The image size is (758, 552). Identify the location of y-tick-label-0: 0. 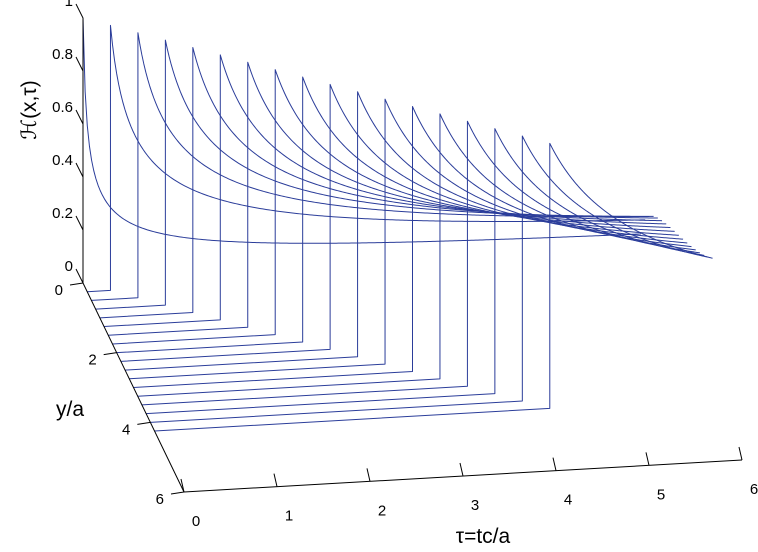
(59, 290).